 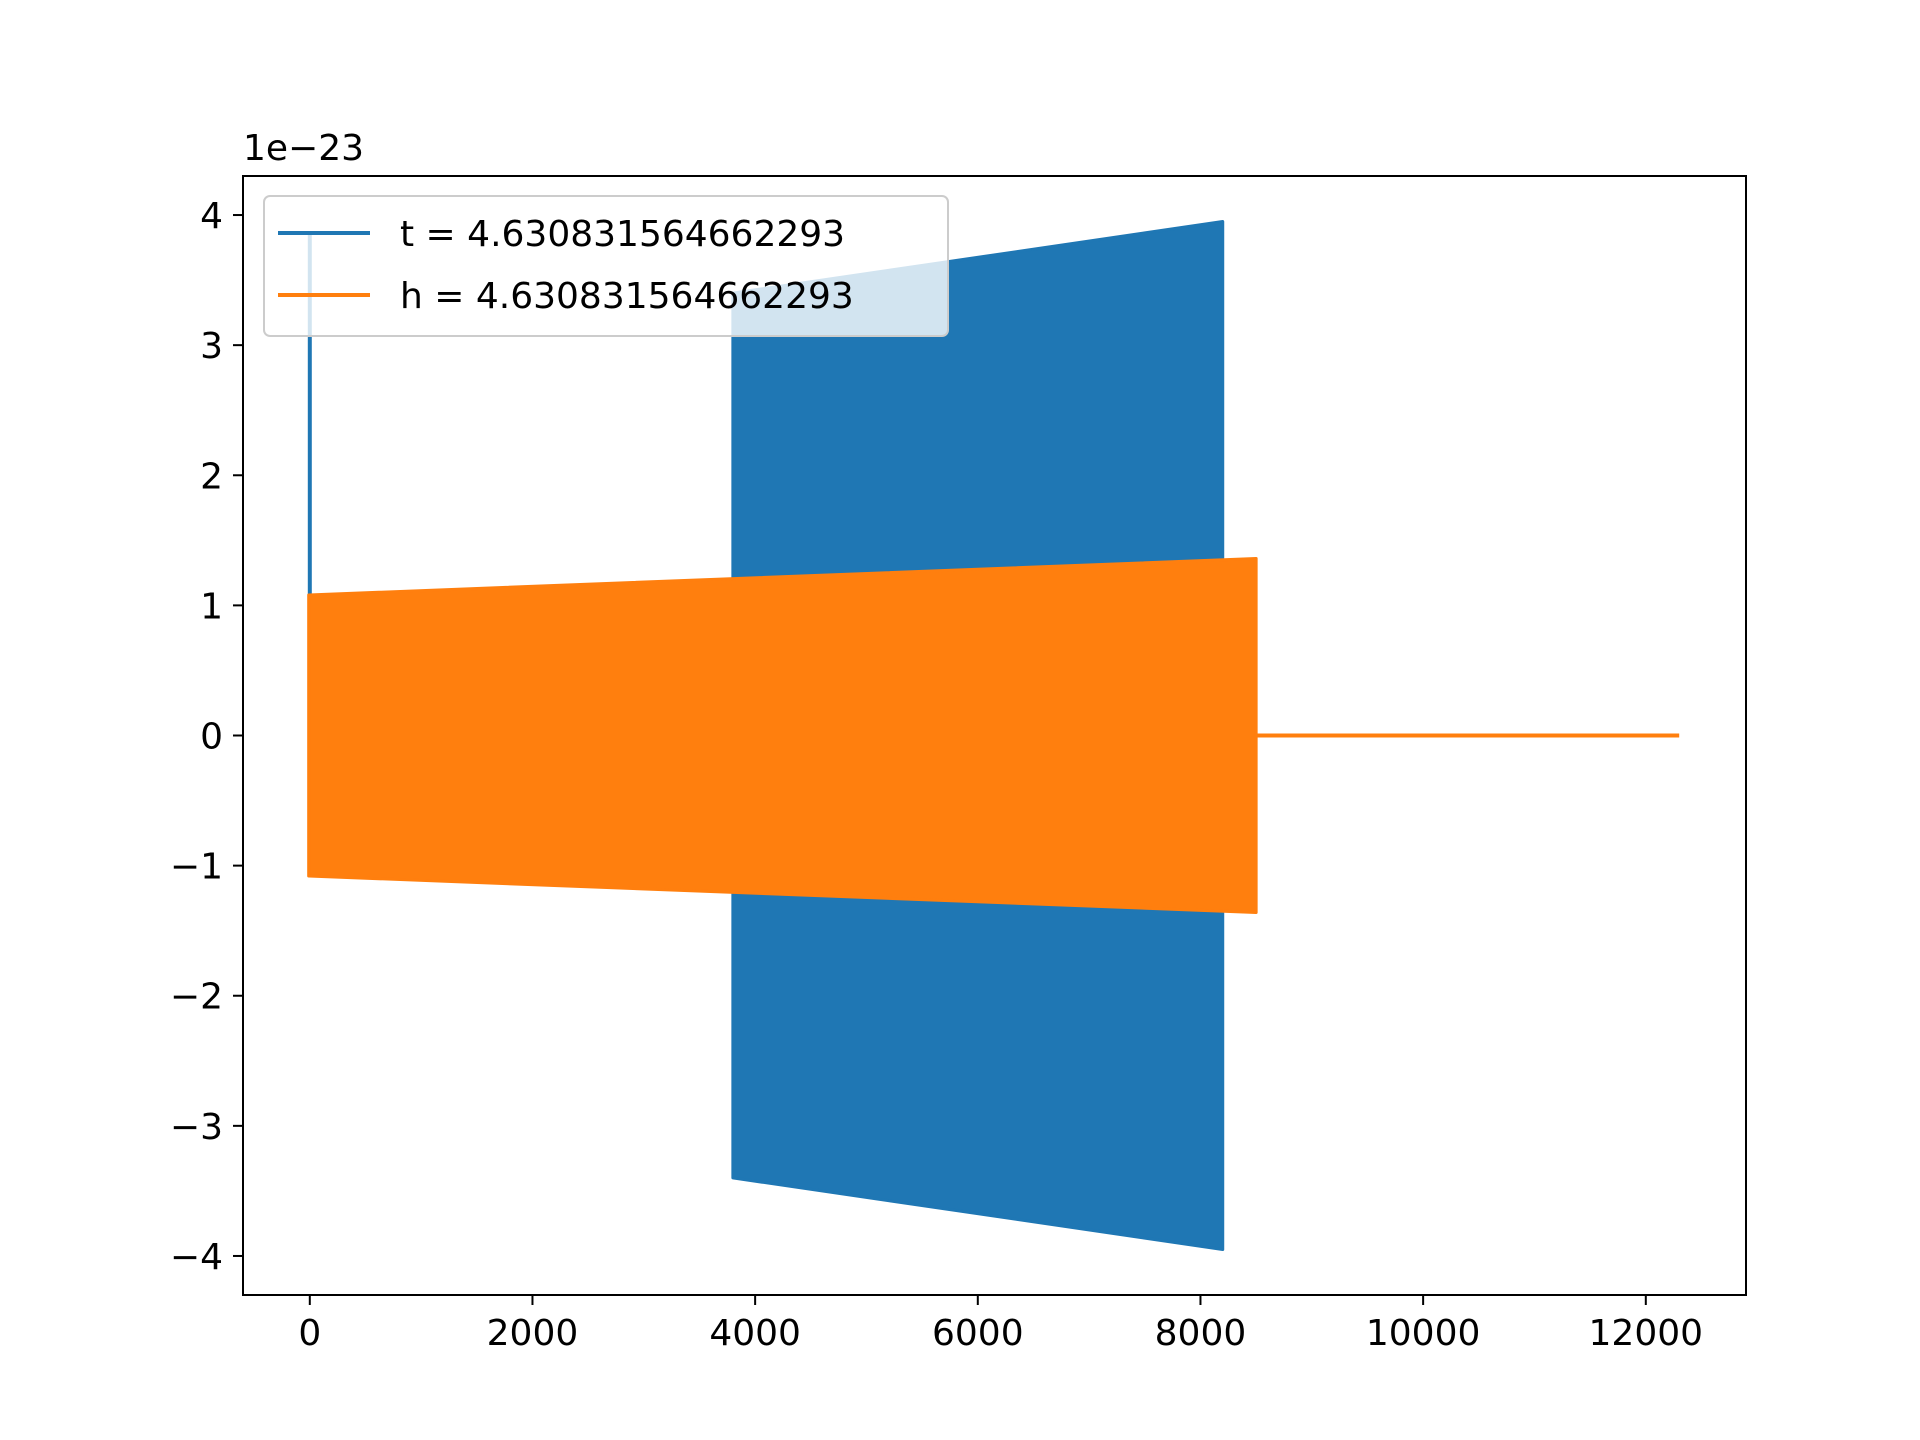 What do you see at coordinates (196, 997) in the screenshot?
I see `y-tick-label: −2` at bounding box center [196, 997].